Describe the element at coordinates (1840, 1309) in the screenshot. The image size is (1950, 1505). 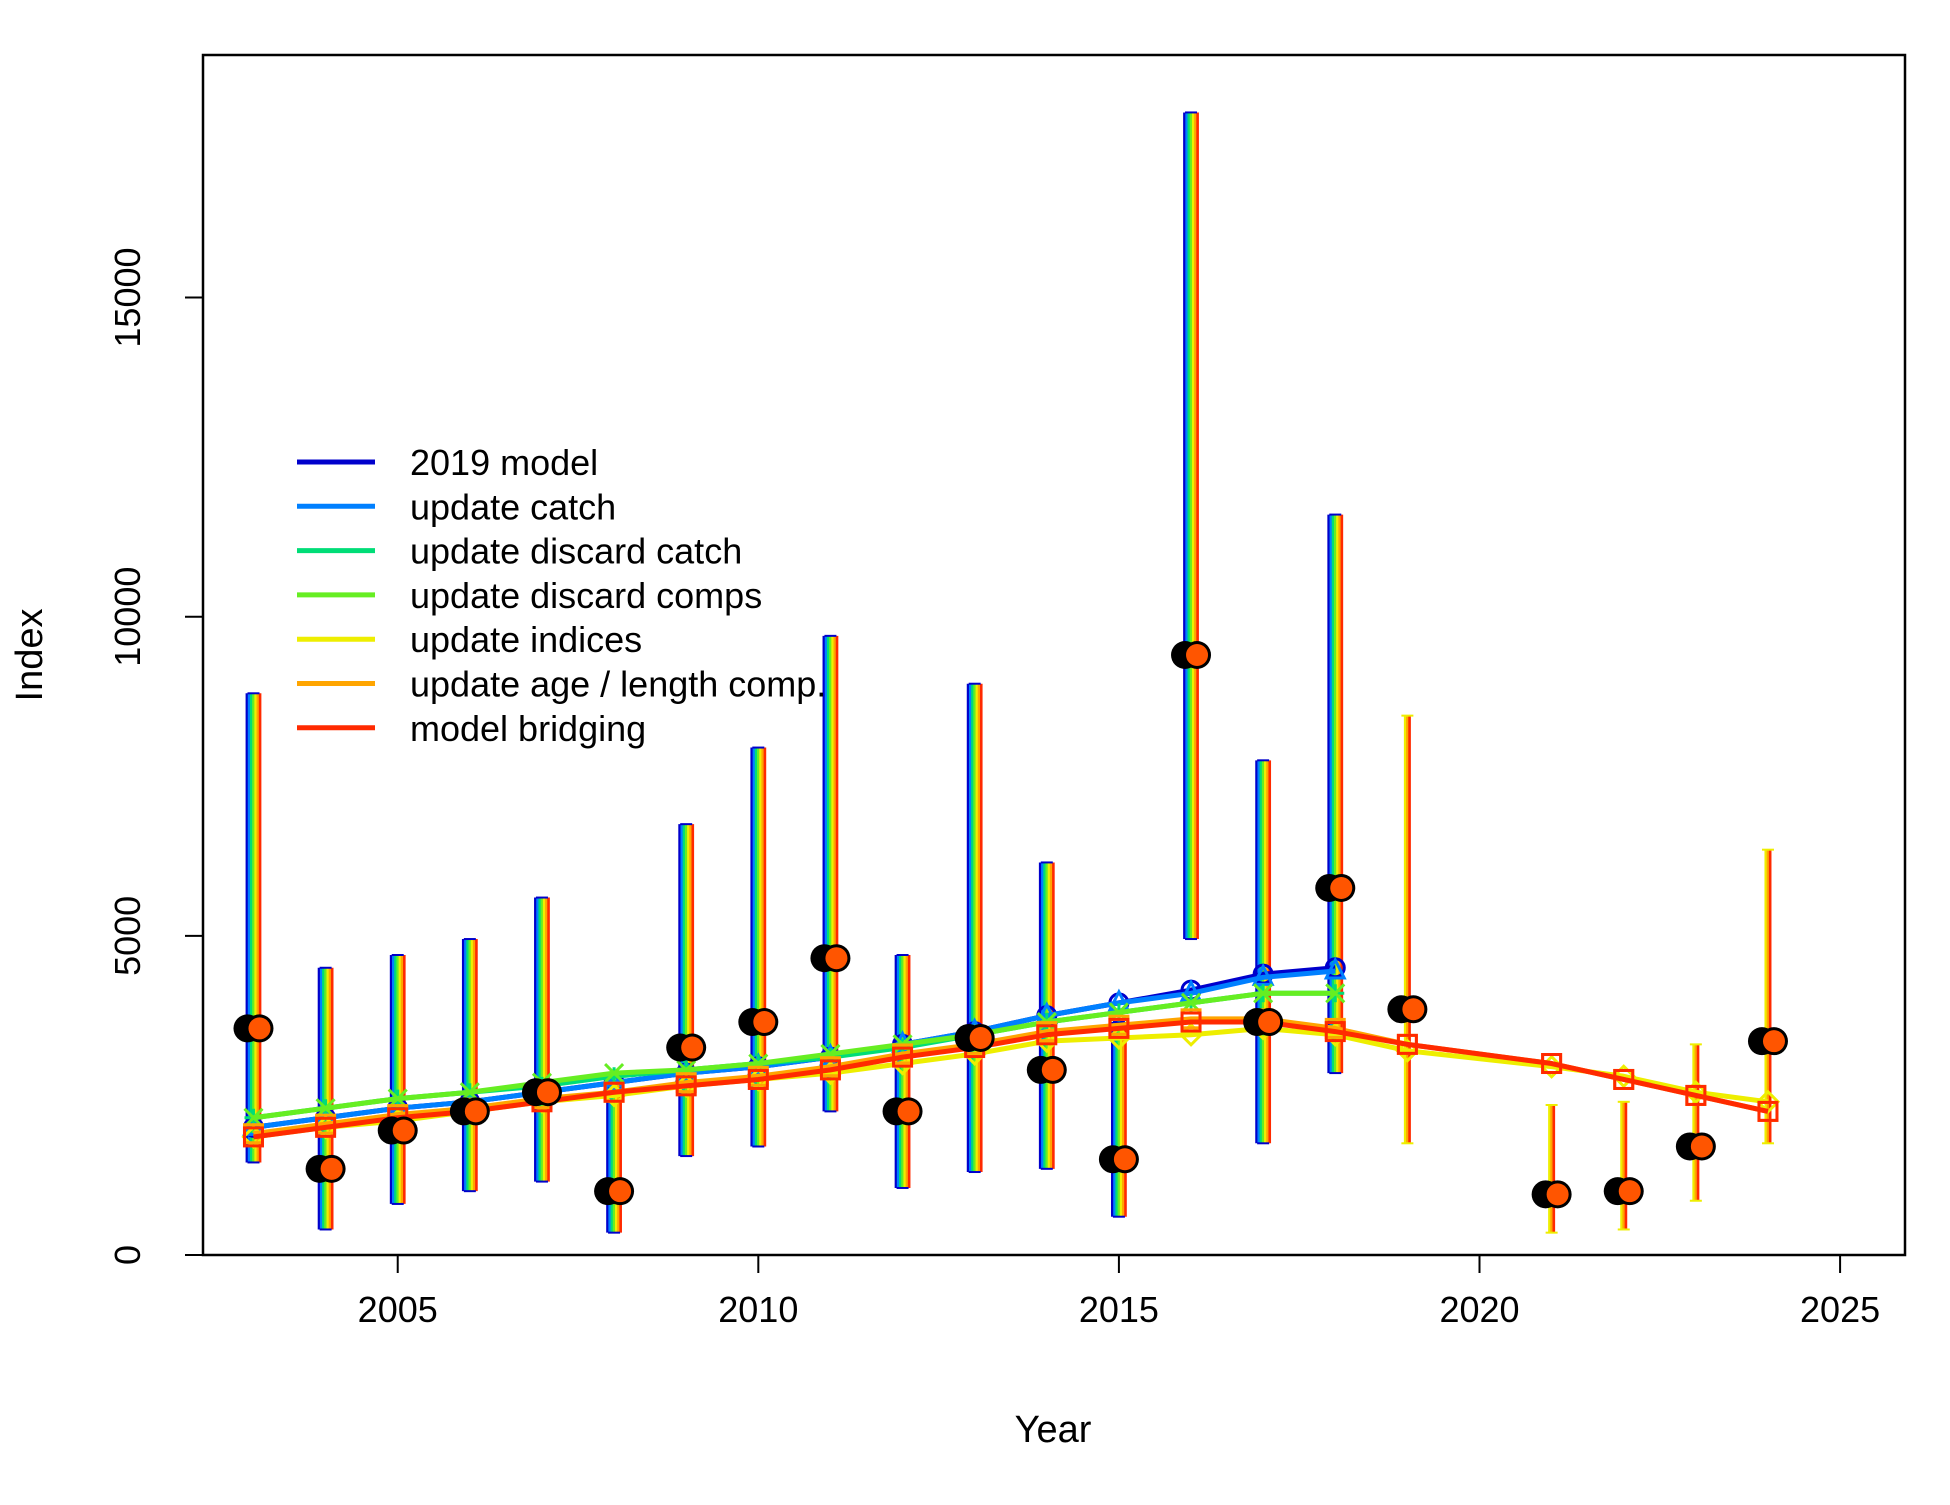
I see `x-tick-label: 2025` at that location.